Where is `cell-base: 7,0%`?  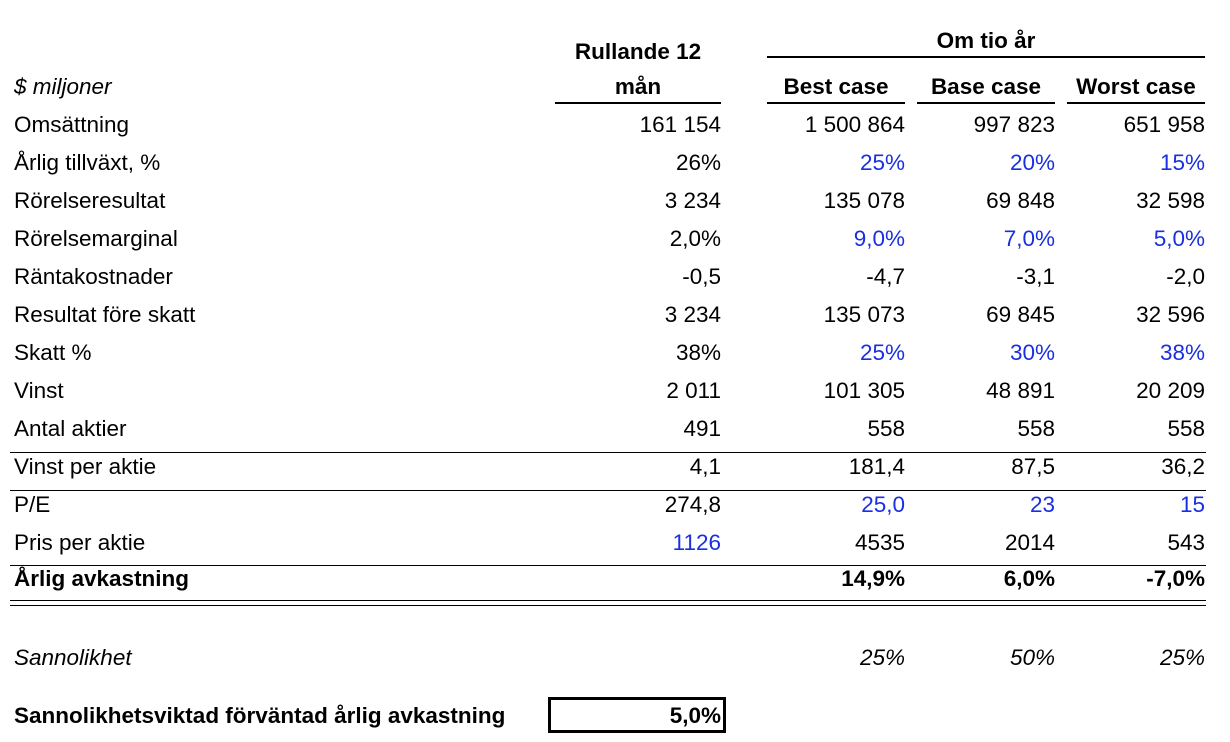 cell-base: 7,0% is located at coordinates (1029, 238).